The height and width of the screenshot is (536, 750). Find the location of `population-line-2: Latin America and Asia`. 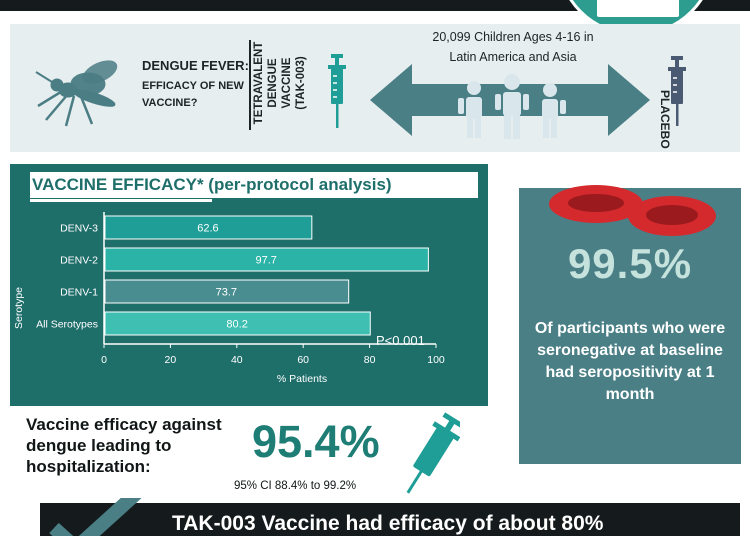

population-line-2: Latin America and Asia is located at coordinates (513, 57).